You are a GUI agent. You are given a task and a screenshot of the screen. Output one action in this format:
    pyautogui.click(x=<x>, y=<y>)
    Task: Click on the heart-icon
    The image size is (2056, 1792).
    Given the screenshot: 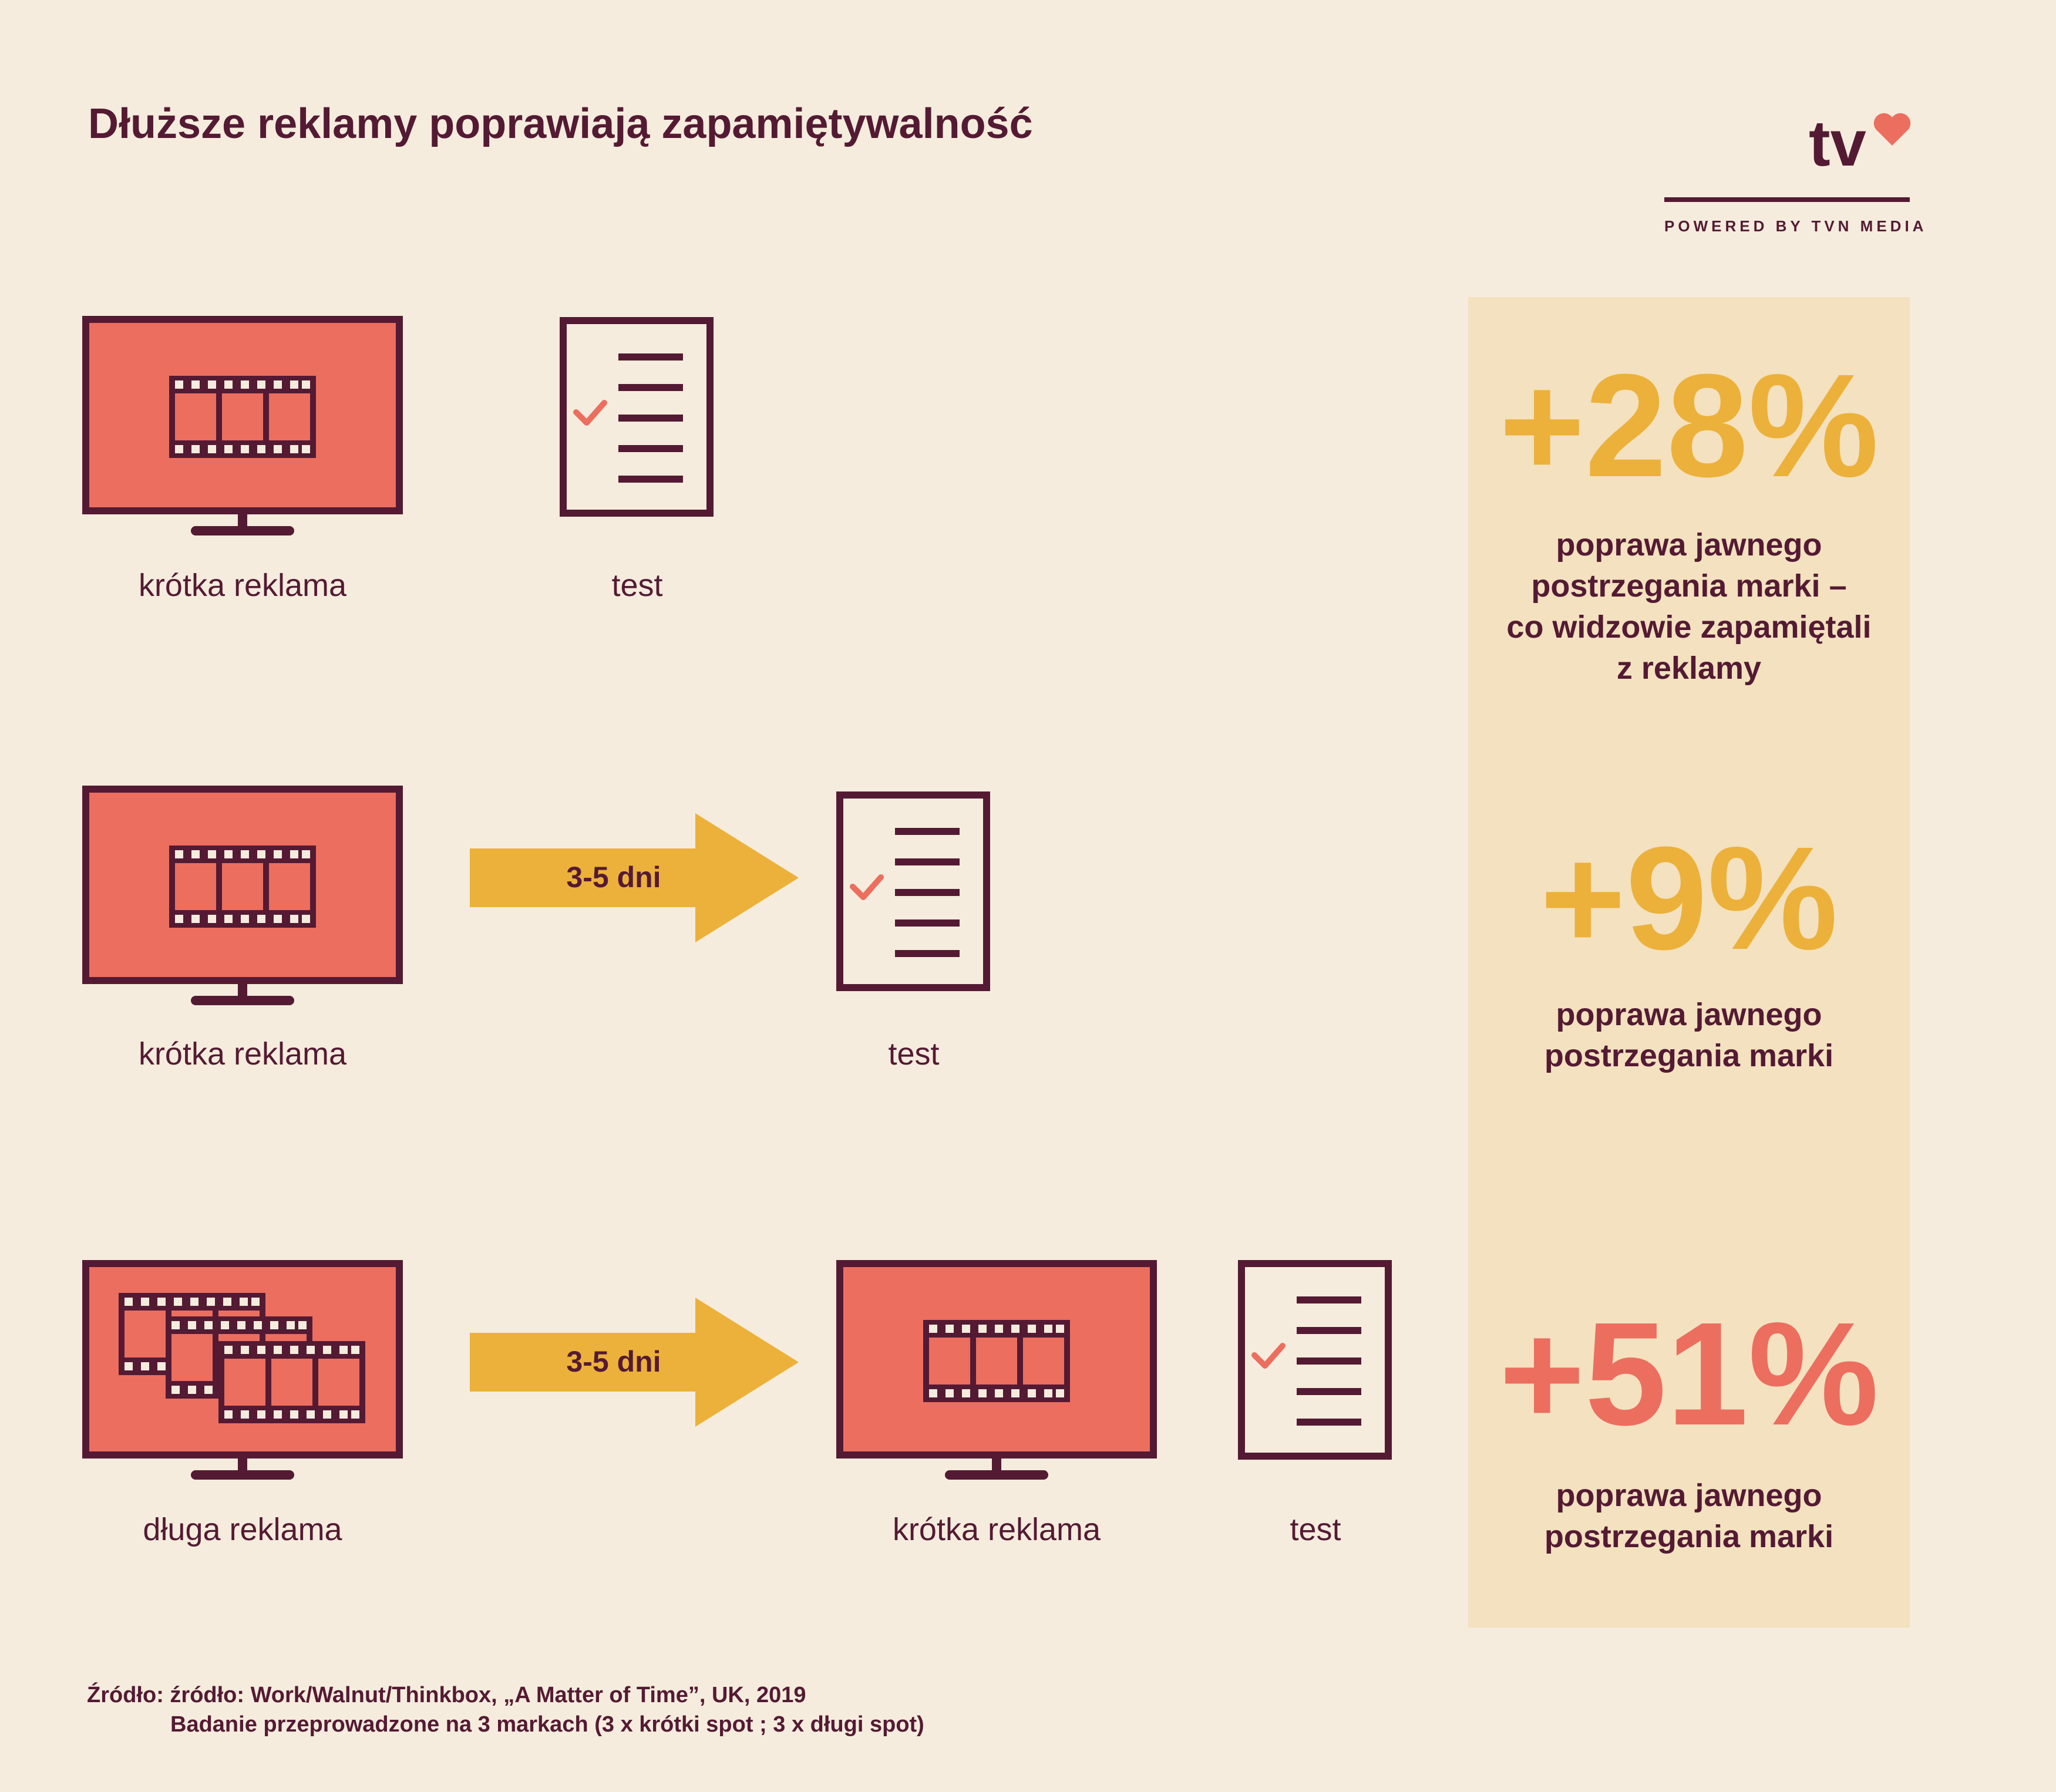 What is the action you would take?
    pyautogui.click(x=1892, y=129)
    